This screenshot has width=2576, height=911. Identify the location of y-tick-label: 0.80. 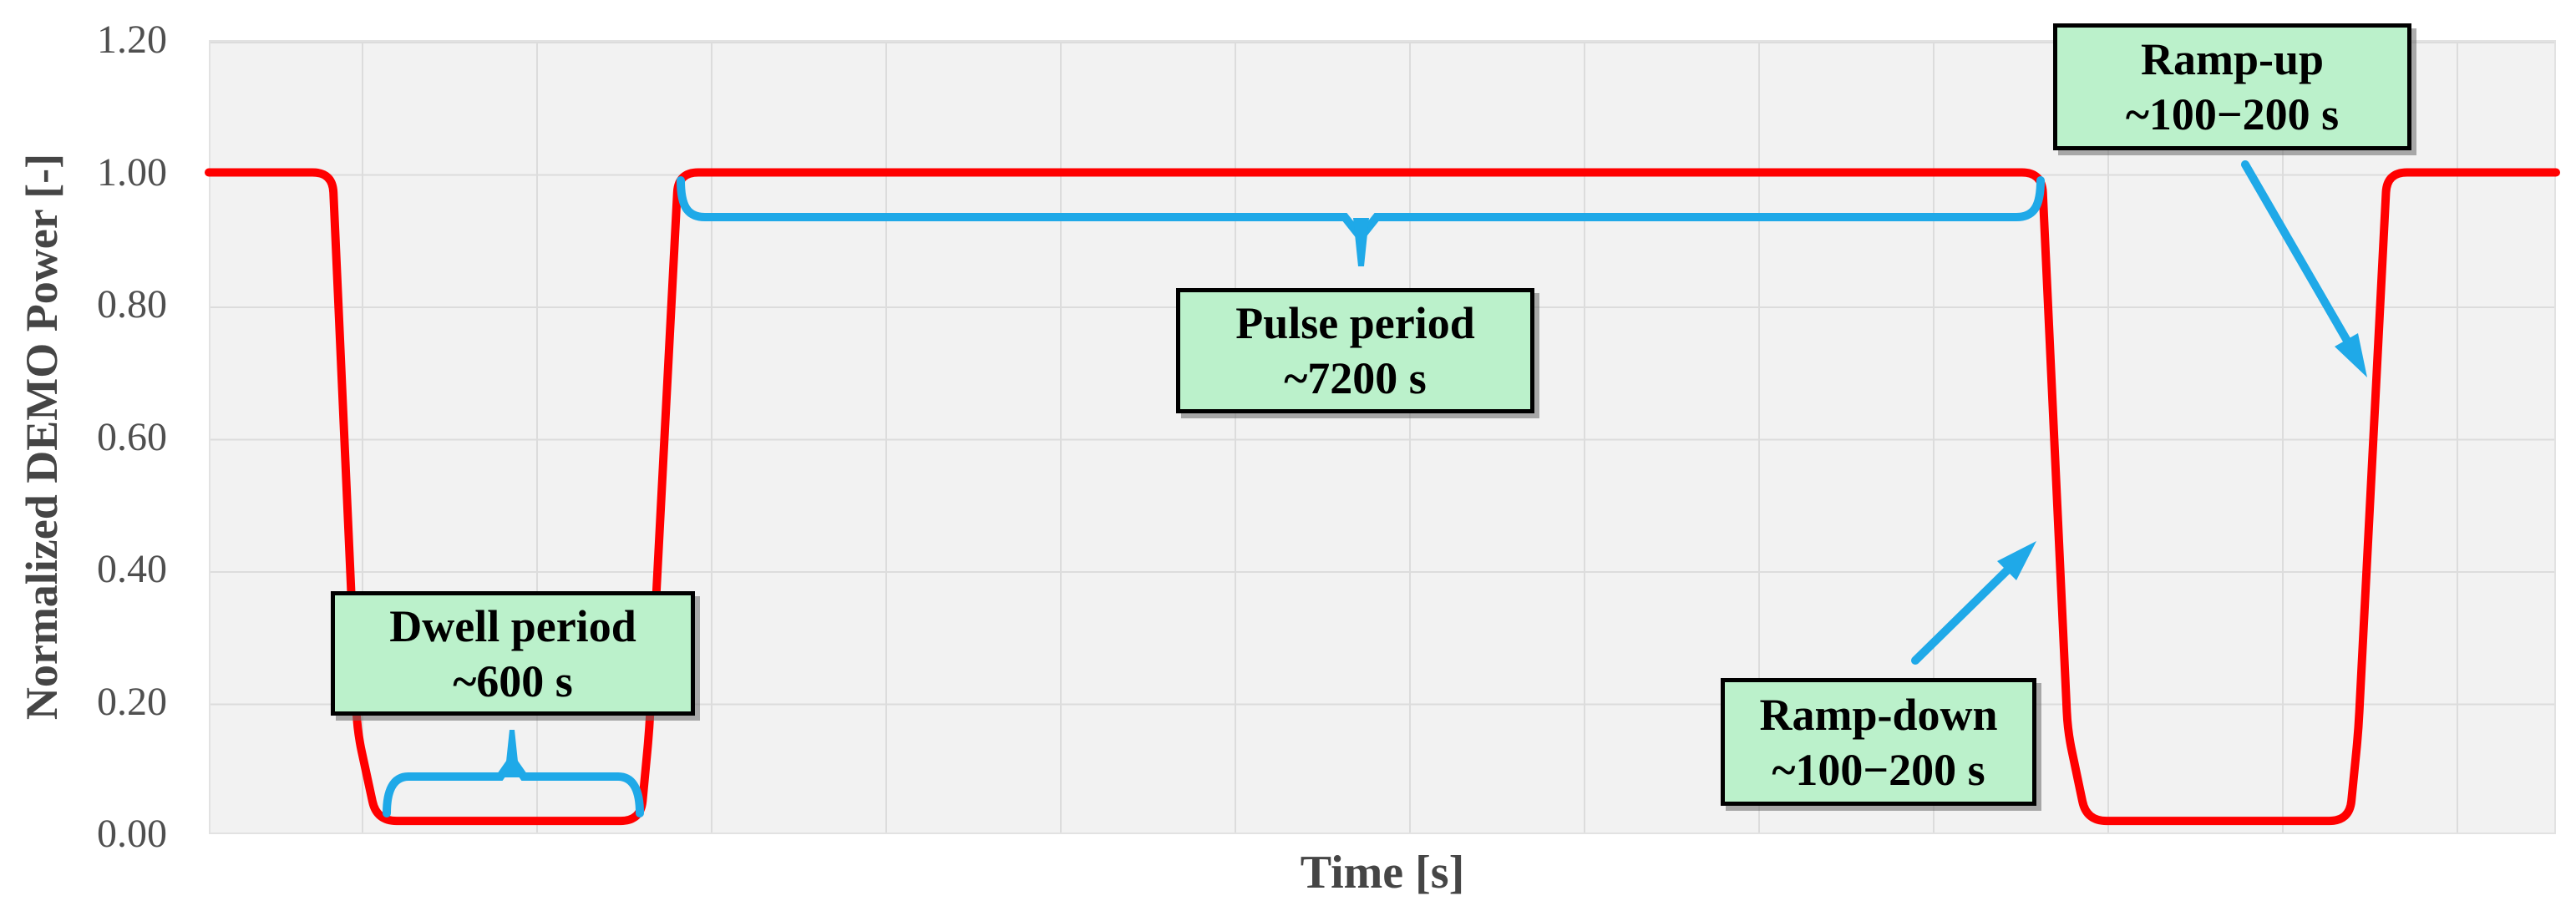
(132, 304).